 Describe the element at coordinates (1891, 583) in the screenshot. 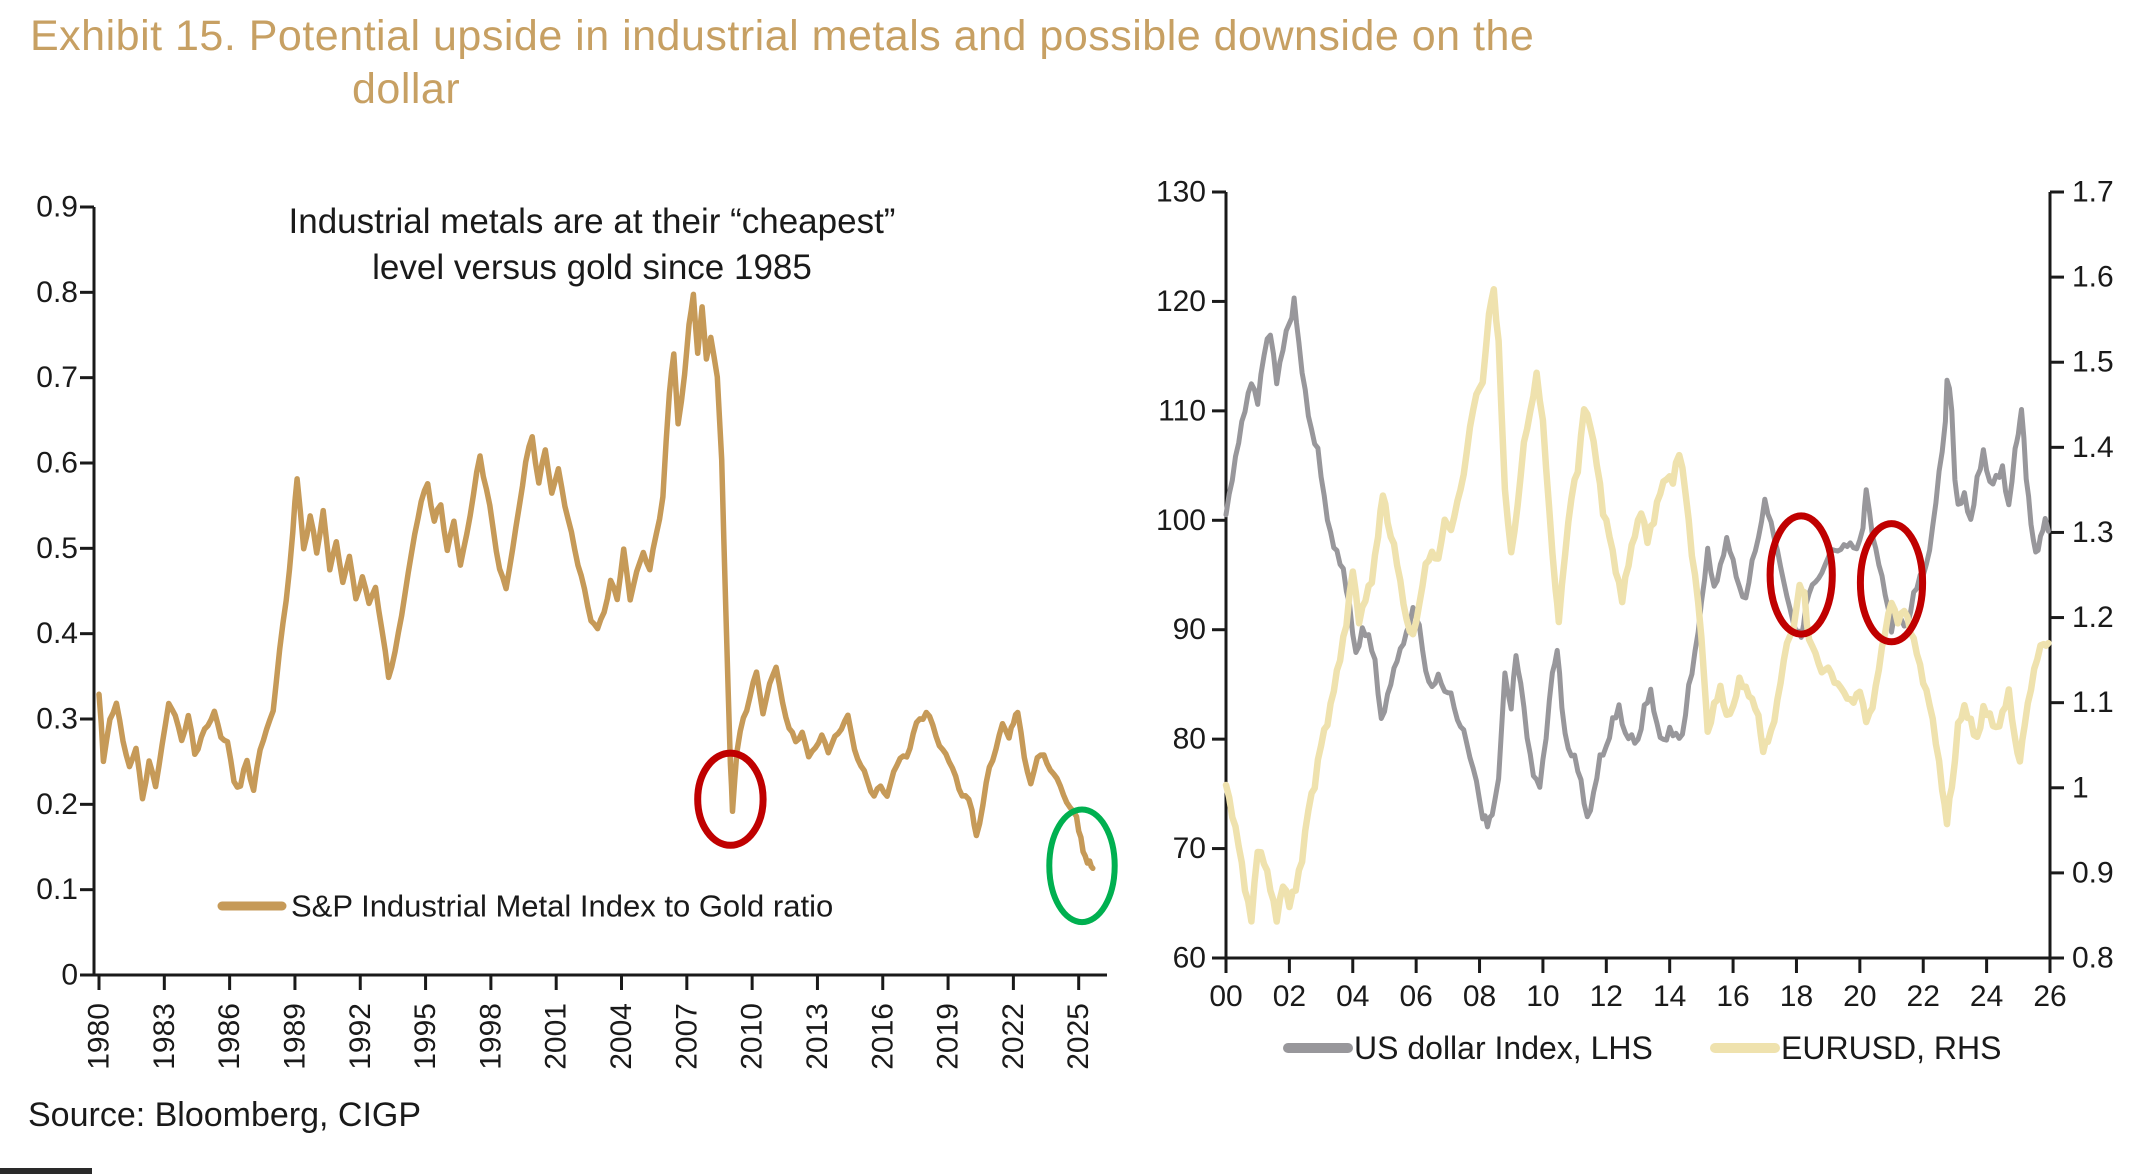

I see `red-ellipse-2021-dollar-dip` at that location.